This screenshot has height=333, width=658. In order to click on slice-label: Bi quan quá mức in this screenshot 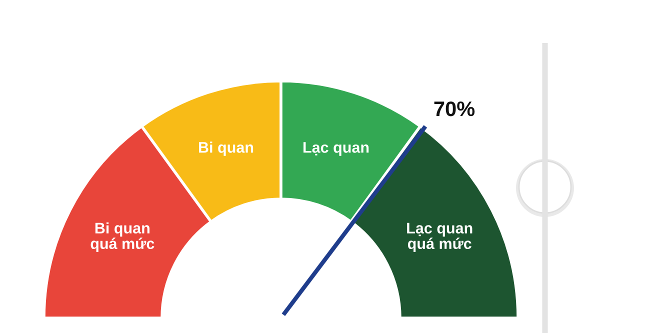, I will do `click(122, 237)`.